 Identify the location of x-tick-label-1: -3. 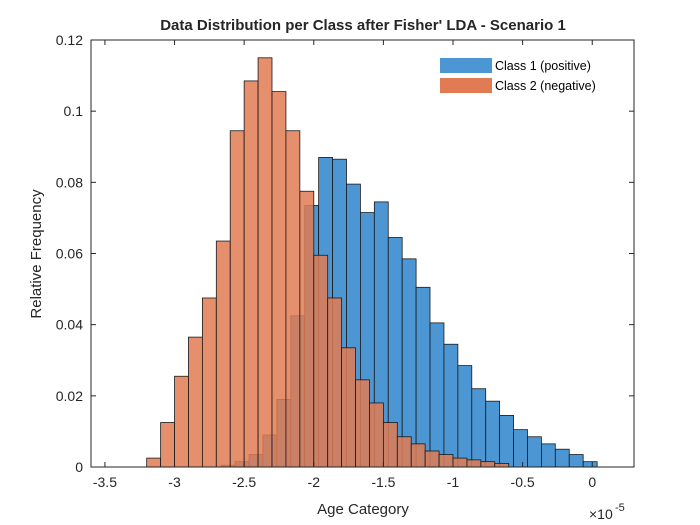
(174, 482).